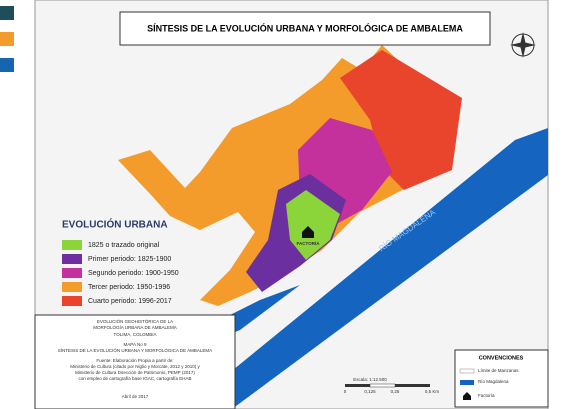  What do you see at coordinates (309, 242) in the screenshot?
I see `factory-label: FACTORÍA` at bounding box center [309, 242].